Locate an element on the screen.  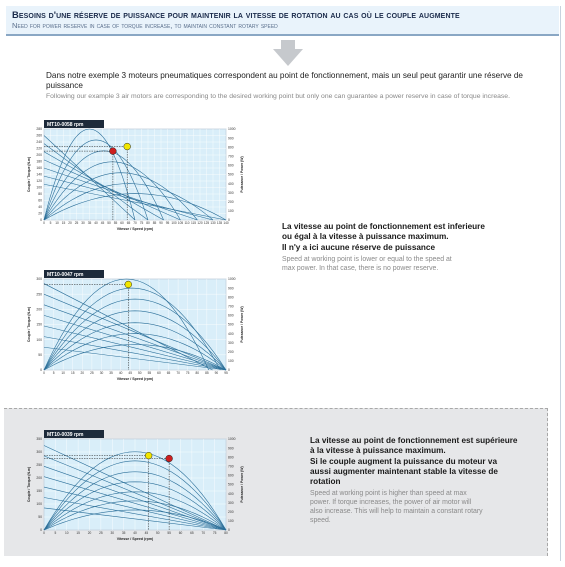
x-tick-label: 45 is located at coordinates (130, 373).